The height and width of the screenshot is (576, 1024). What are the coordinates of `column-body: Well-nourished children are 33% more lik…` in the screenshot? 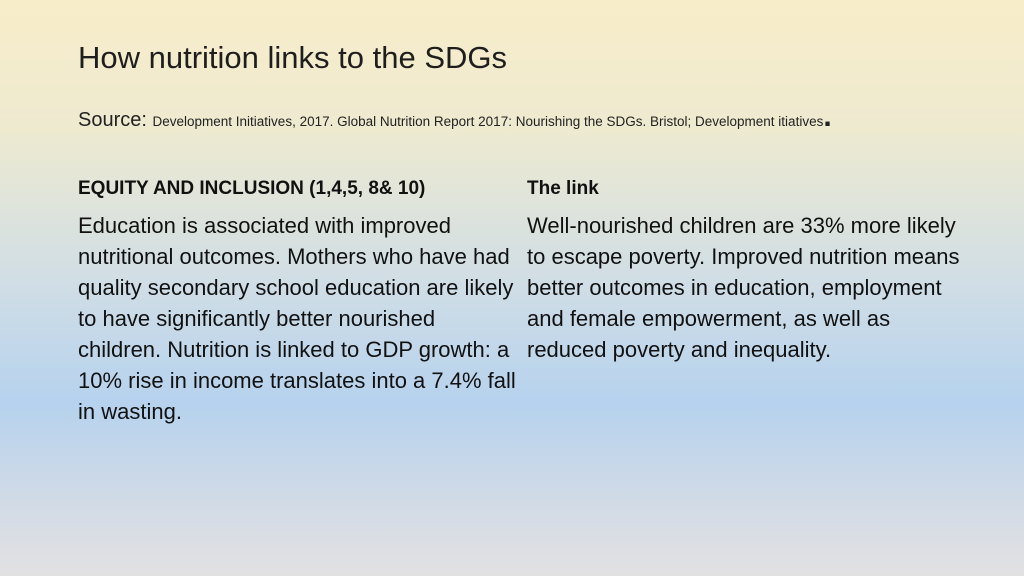 It's located at (743, 287).